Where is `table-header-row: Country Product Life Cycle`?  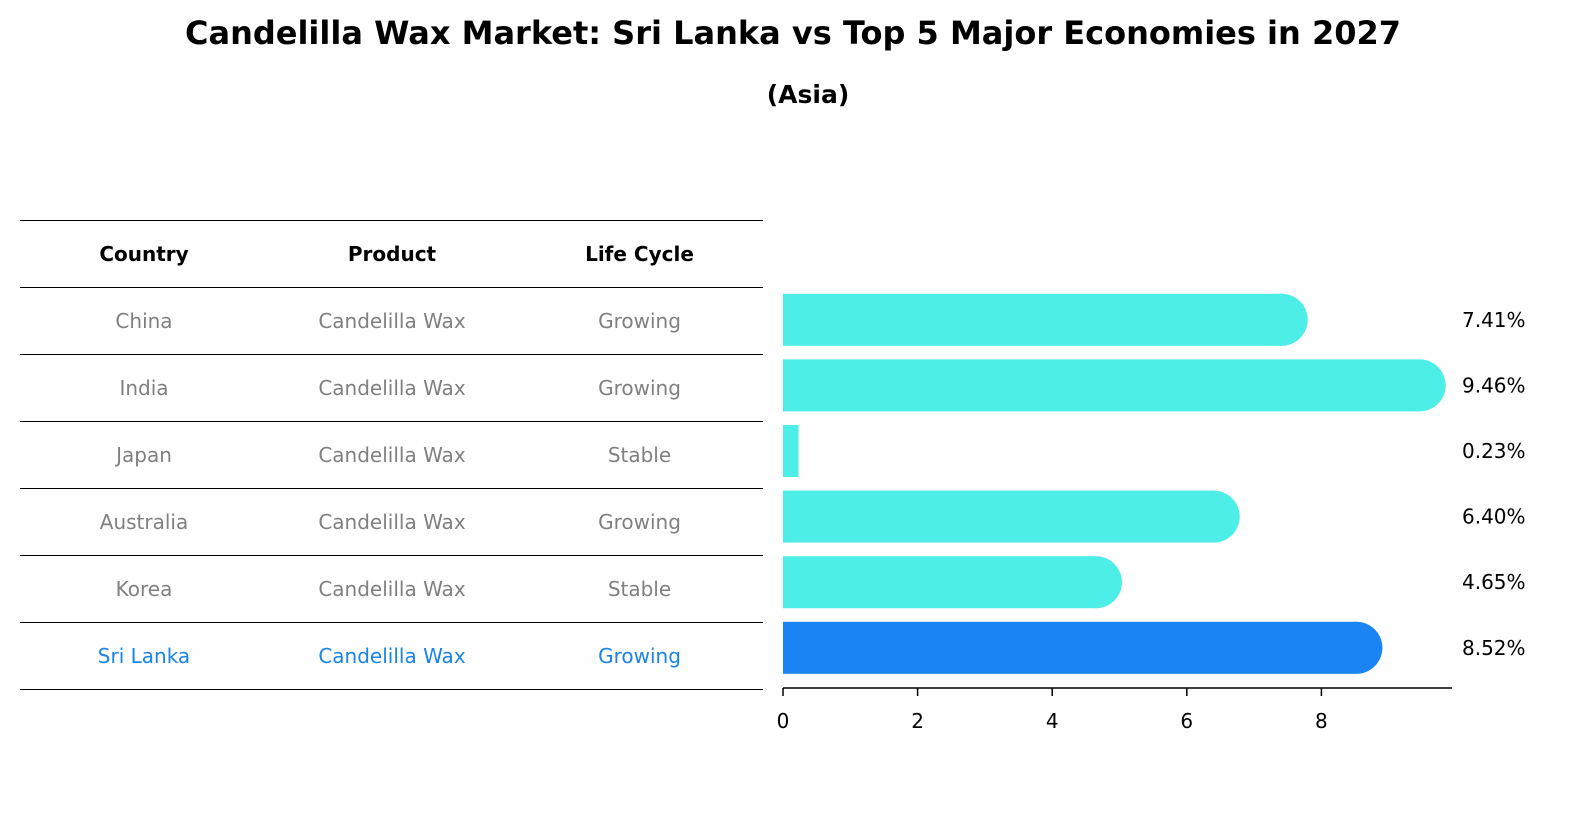
table-header-row: Country Product Life Cycle is located at coordinates (391, 254).